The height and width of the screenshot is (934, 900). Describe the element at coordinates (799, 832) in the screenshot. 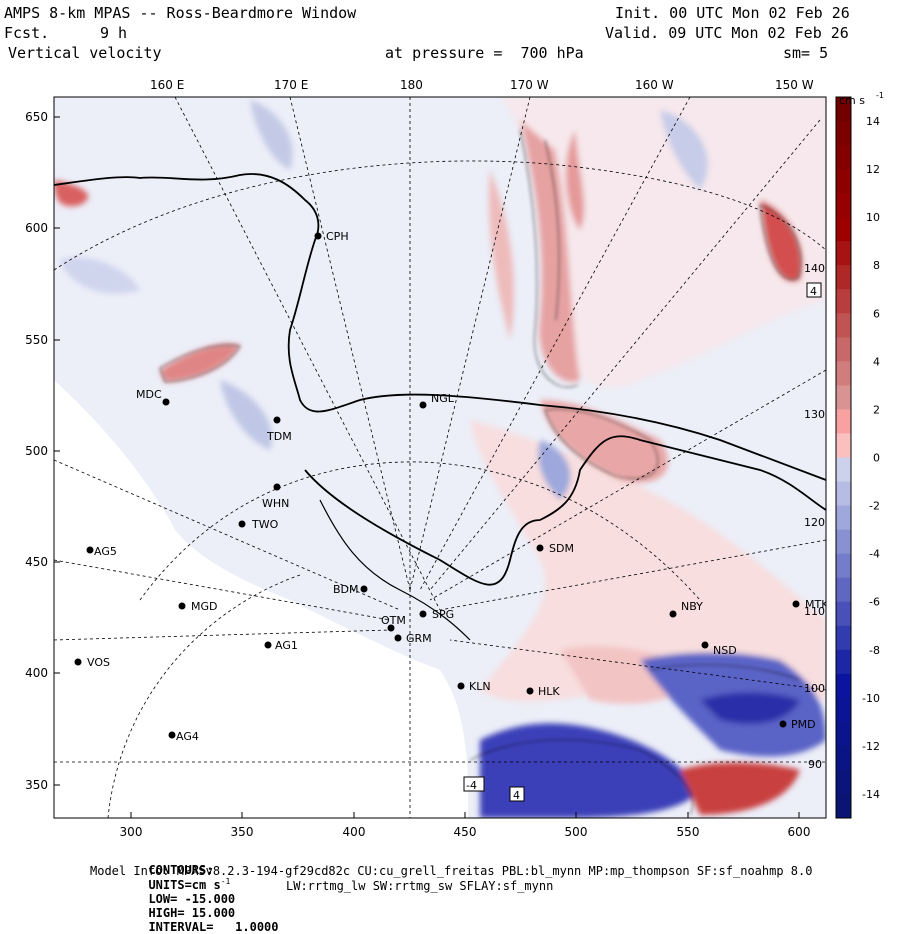

I see `x-tick-label: 600` at that location.